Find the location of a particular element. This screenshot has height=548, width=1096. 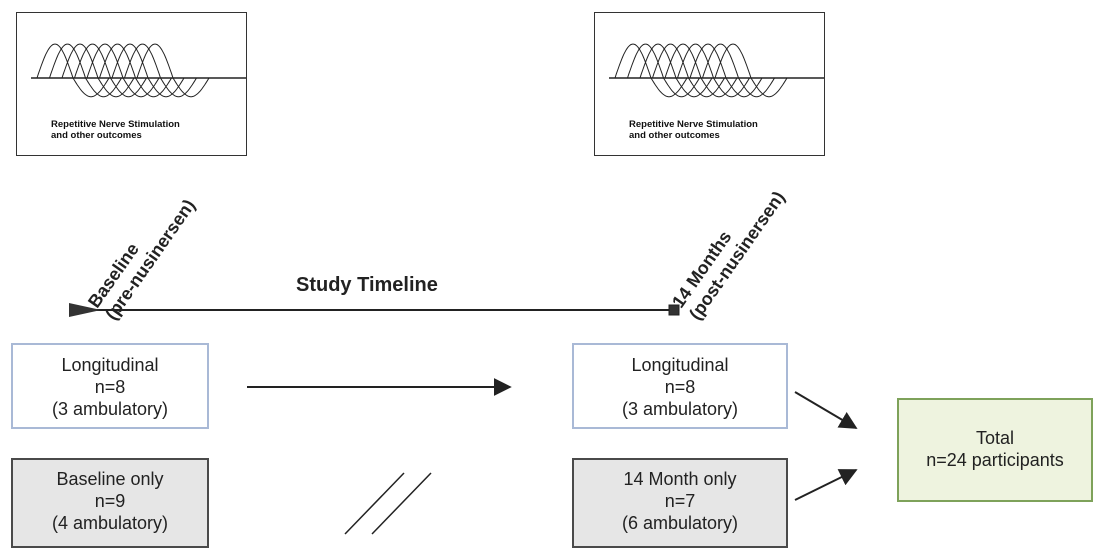

month14-only-box: 14 Month only n=7 (6 ambulatory) is located at coordinates (680, 503).